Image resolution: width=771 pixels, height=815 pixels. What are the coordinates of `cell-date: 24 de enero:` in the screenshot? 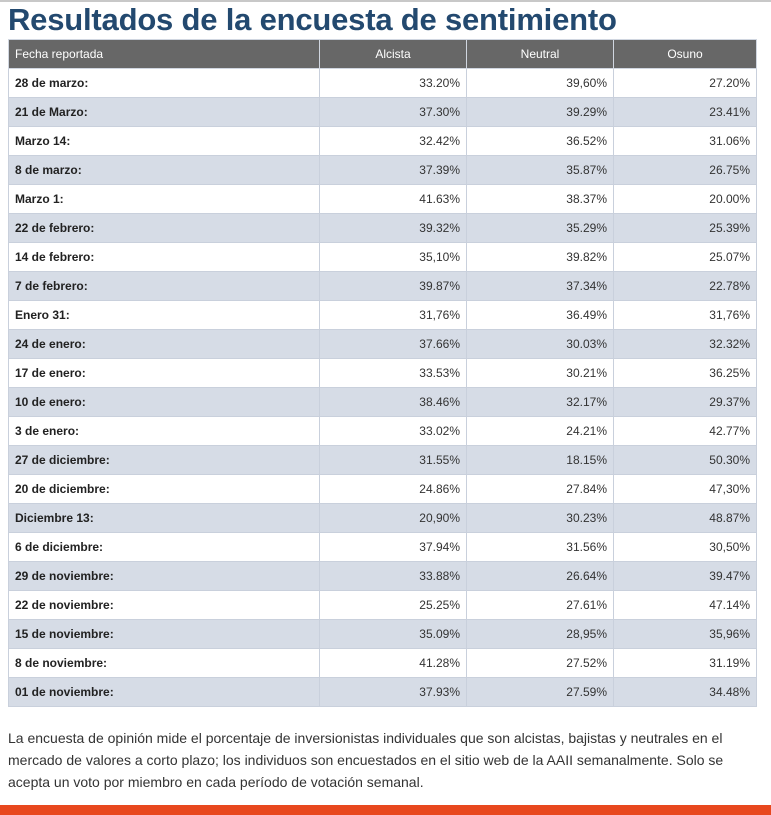 It's located at (164, 344).